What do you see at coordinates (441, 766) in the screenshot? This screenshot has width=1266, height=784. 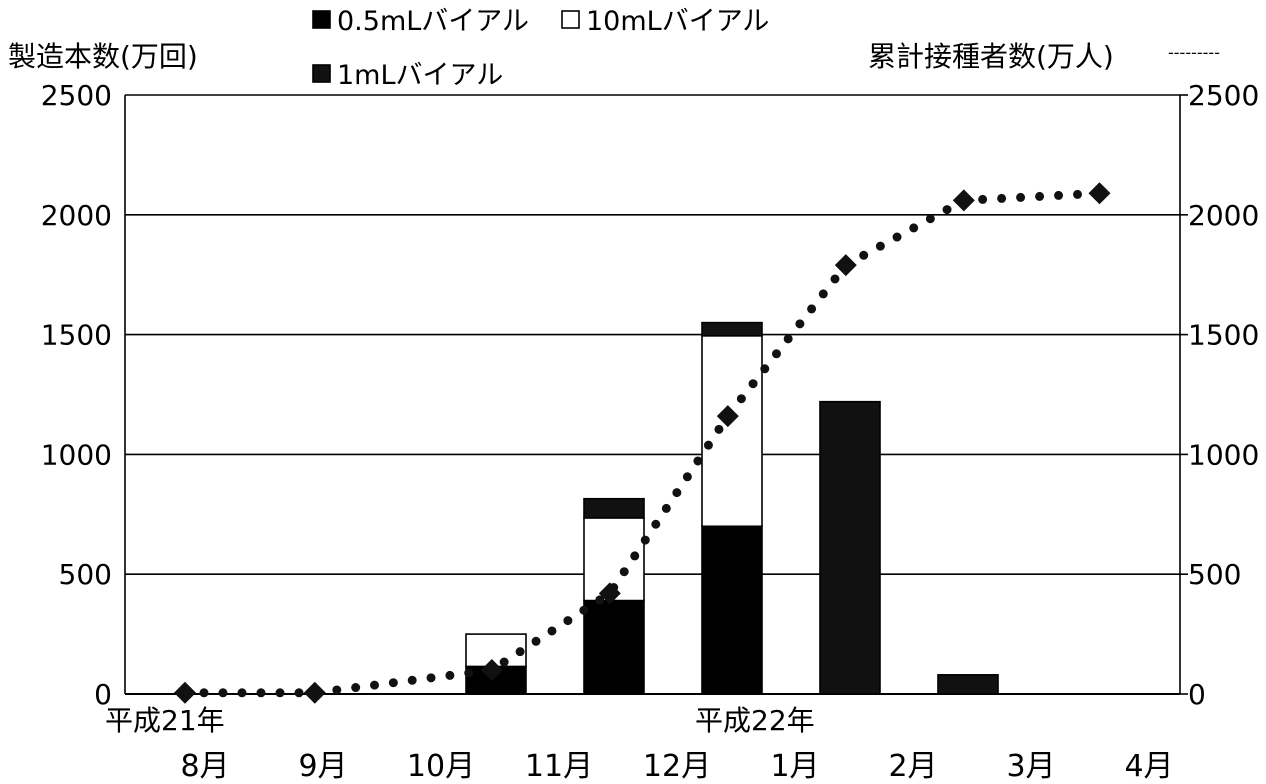 I see `x-tick-label: 10月` at bounding box center [441, 766].